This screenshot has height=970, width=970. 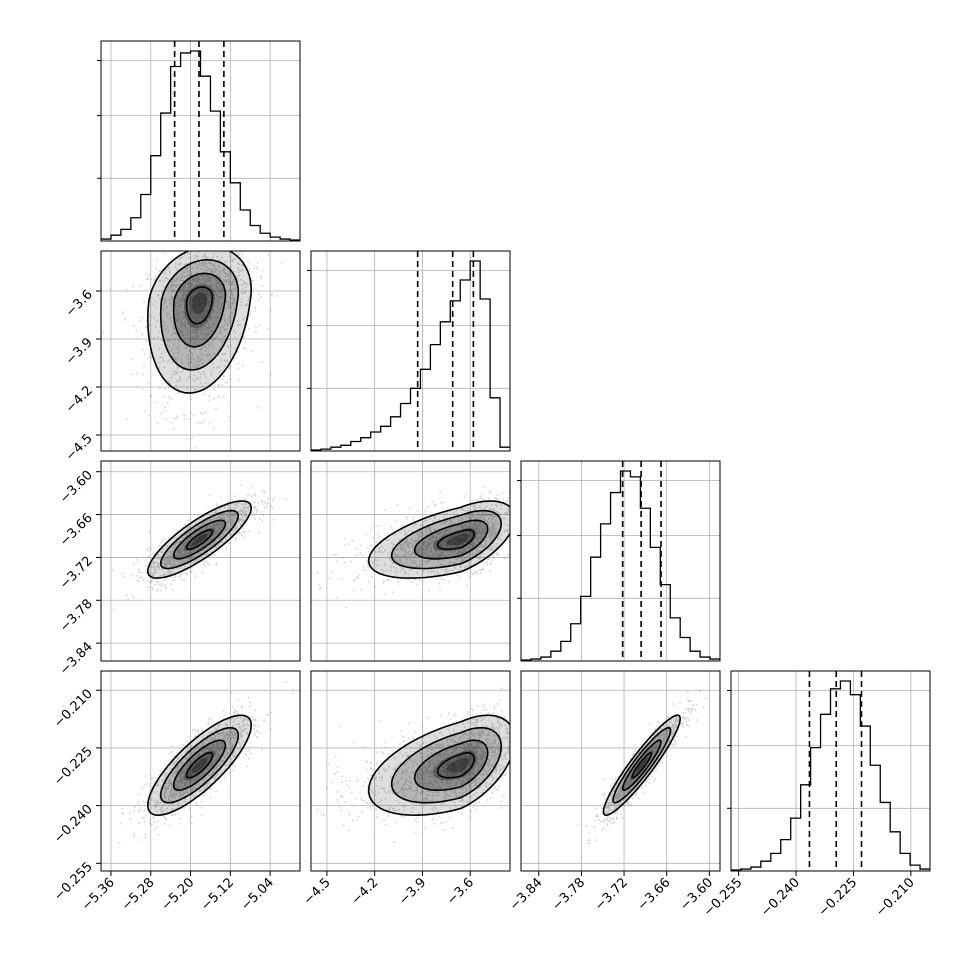 I want to click on y-tick-label: −3.66, so click(x=76, y=530).